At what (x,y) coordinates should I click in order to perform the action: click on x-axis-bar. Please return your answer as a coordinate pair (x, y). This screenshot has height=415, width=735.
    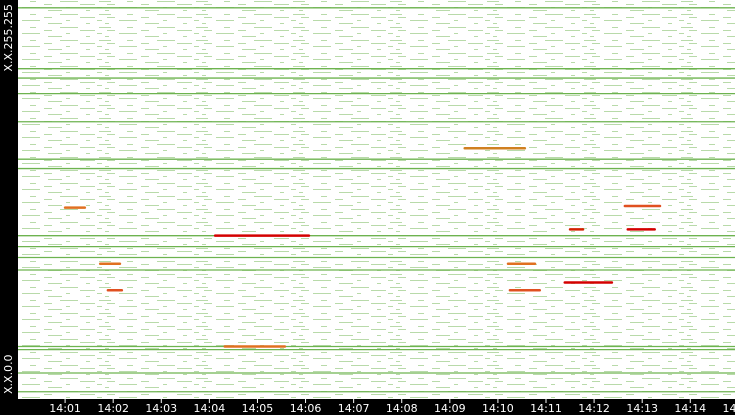
    Looking at the image, I should click on (367, 407).